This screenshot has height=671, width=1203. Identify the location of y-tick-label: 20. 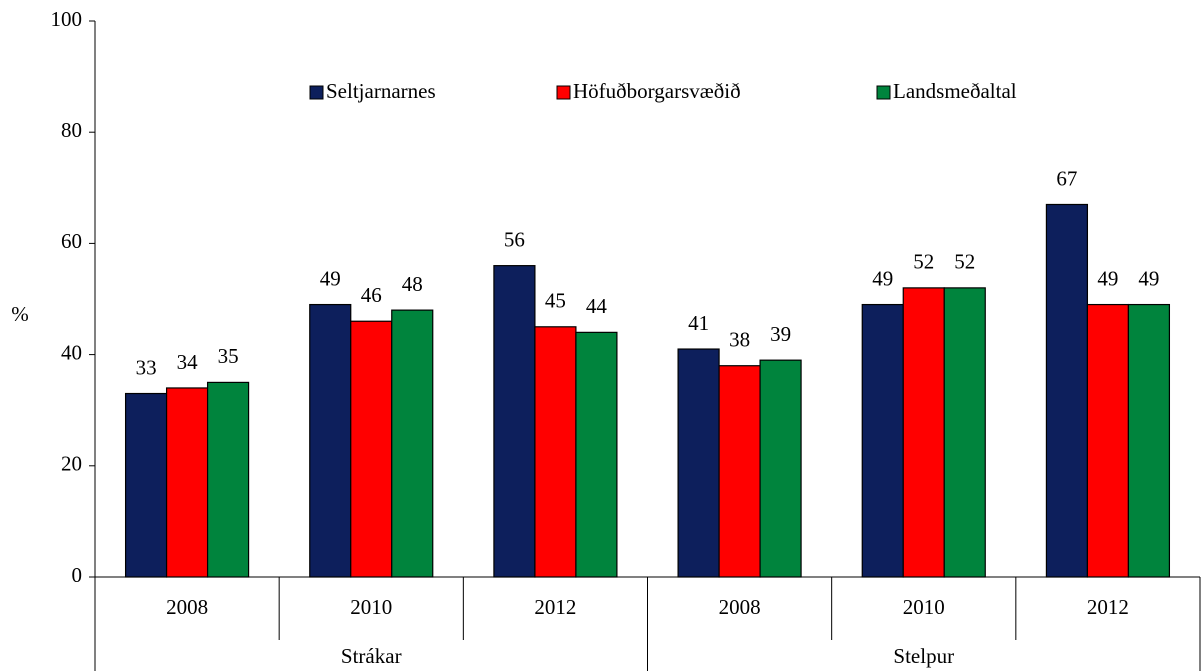
(71, 464).